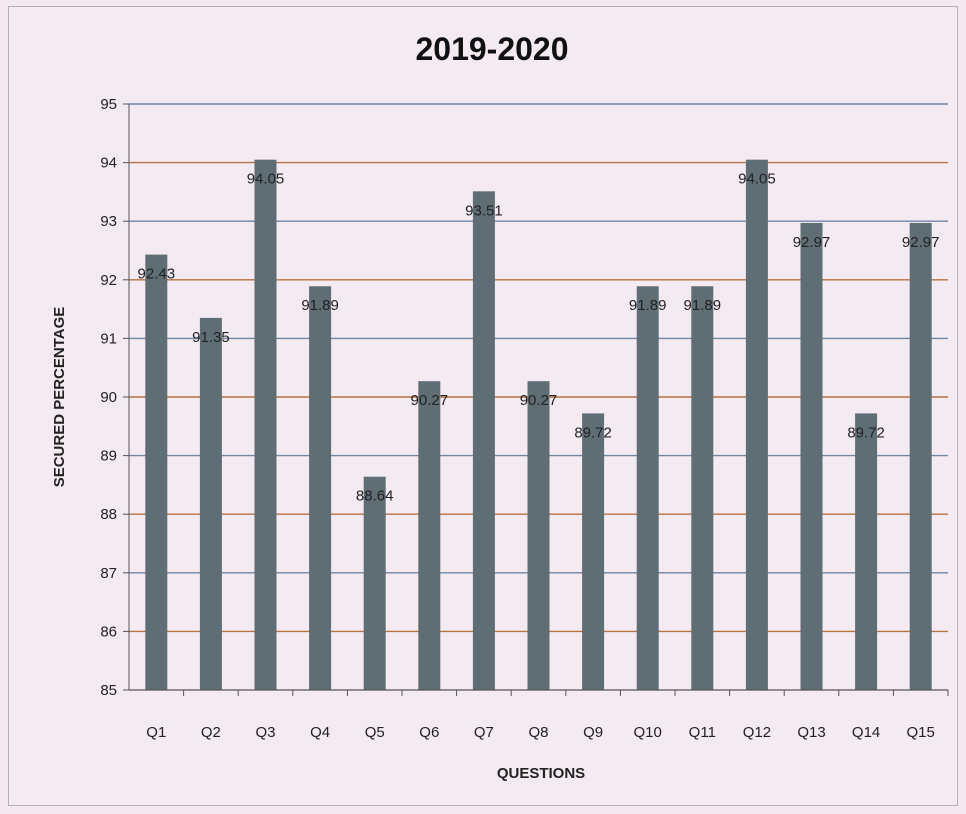 The width and height of the screenshot is (966, 814). I want to click on y-tick-label: 95, so click(108, 104).